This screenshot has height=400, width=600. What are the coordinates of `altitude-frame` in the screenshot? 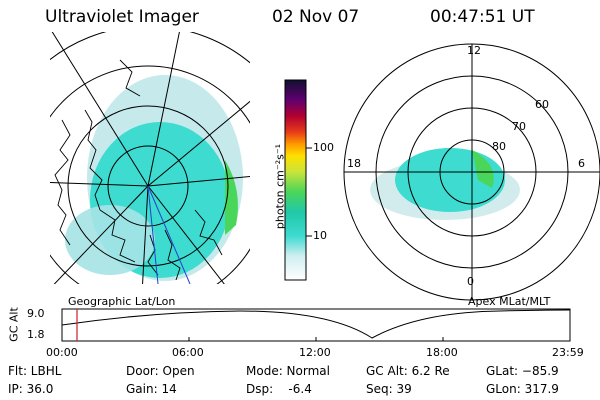 It's located at (316, 325).